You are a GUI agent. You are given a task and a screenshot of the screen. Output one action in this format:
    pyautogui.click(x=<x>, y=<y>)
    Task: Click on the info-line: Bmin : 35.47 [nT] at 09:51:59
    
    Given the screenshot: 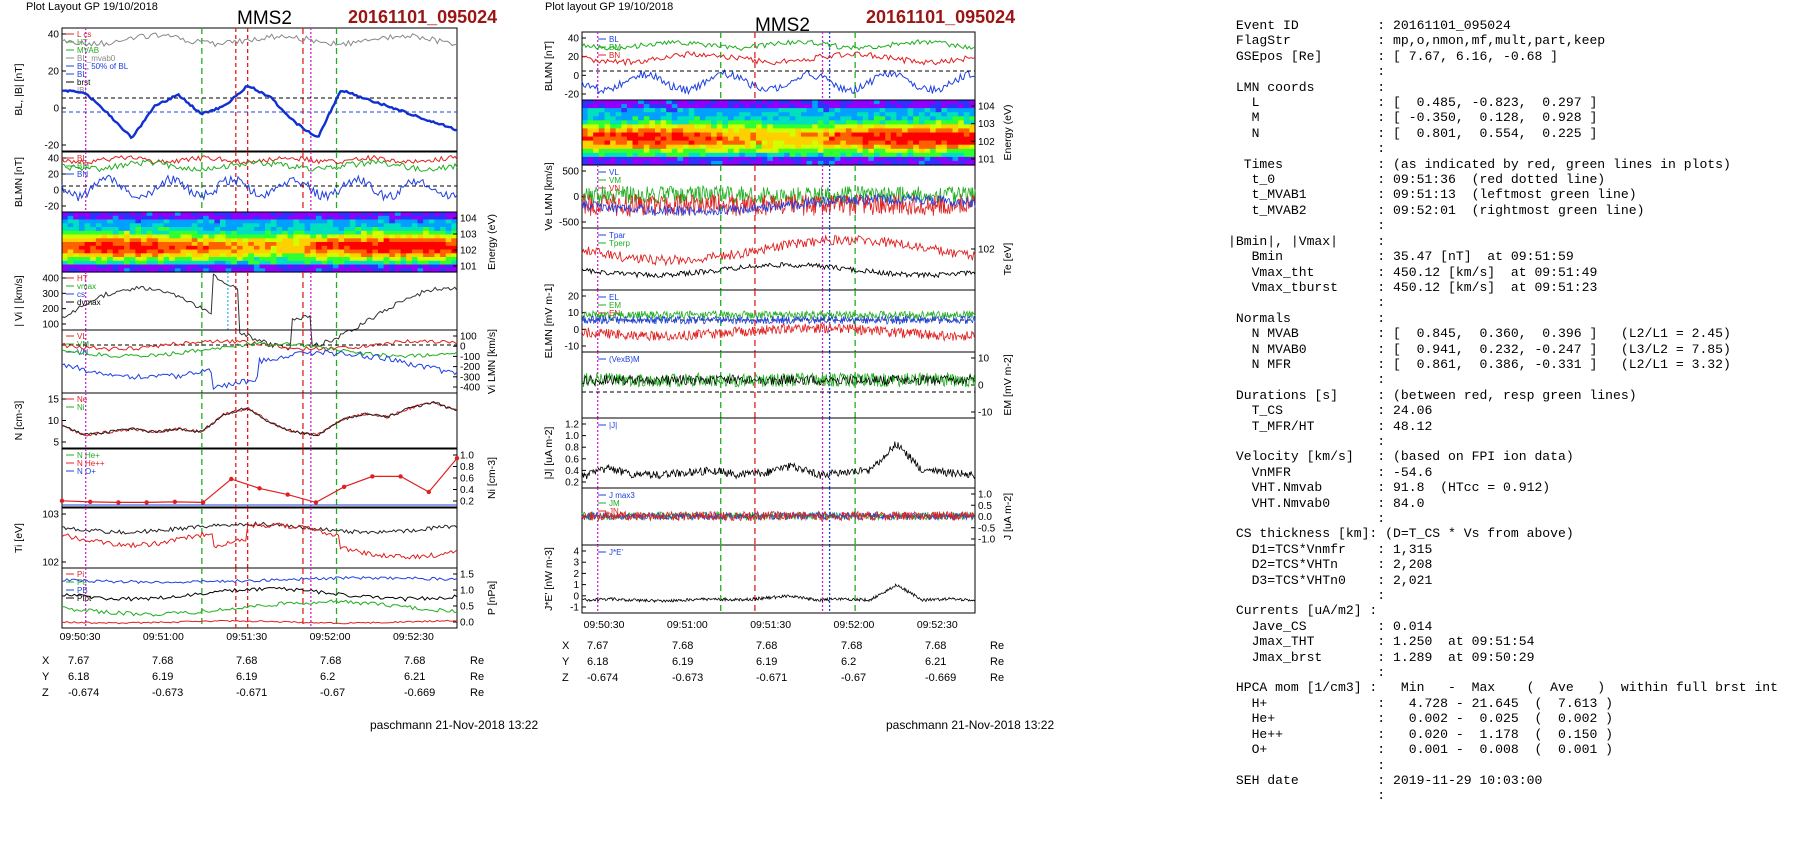 What is the action you would take?
    pyautogui.click(x=1401, y=257)
    